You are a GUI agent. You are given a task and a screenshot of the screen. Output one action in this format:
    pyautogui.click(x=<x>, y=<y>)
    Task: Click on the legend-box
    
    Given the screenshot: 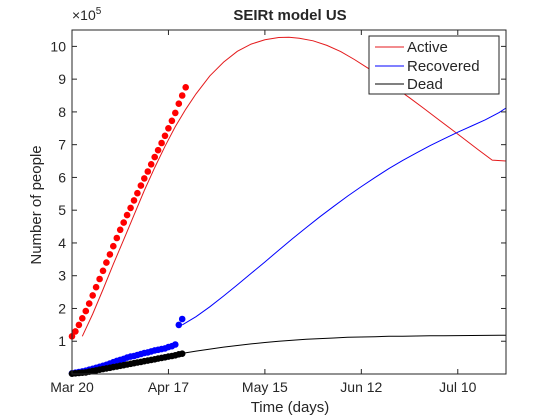 What is the action you would take?
    pyautogui.click(x=434, y=65)
    